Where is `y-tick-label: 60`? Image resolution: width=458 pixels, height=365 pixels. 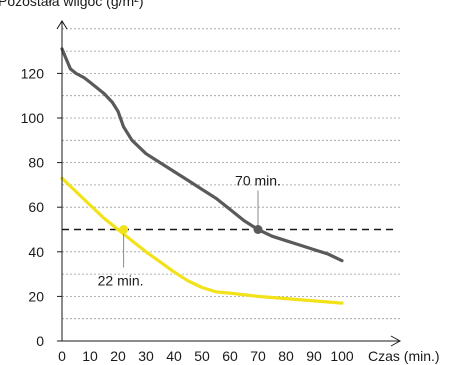 y-tick-label: 60 is located at coordinates (36, 207).